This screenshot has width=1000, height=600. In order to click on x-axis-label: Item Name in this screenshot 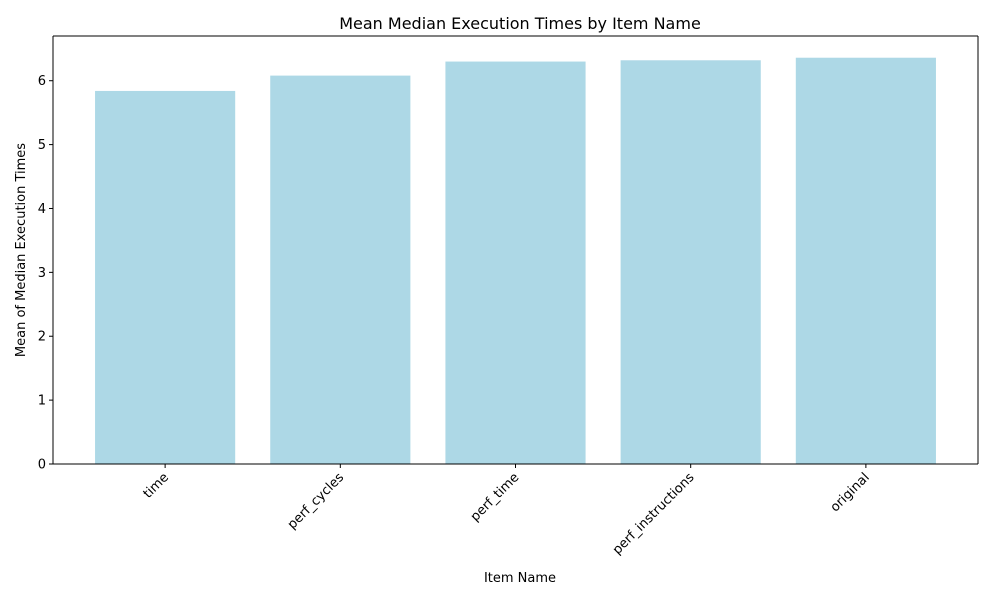, I will do `click(520, 578)`.